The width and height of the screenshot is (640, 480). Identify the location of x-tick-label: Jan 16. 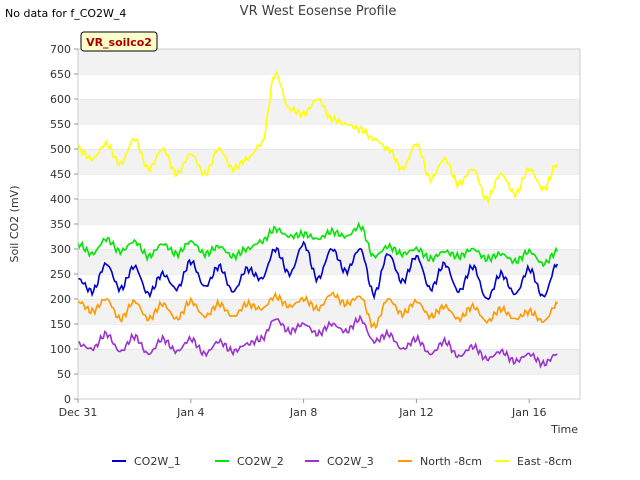
(528, 412).